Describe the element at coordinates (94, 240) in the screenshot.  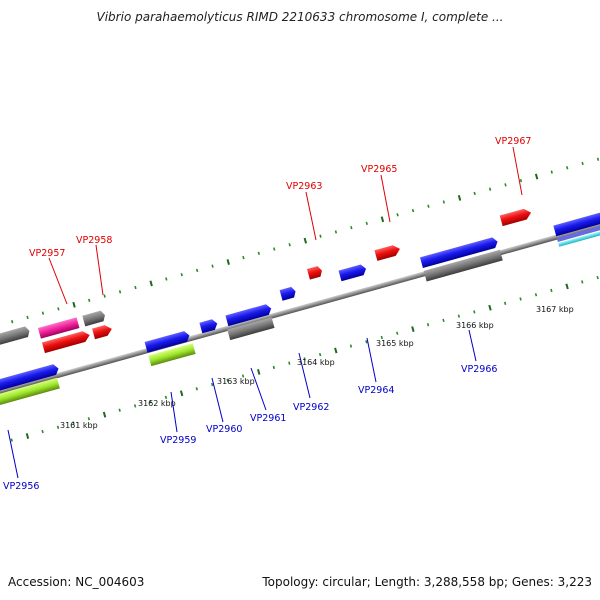
I see `gene-label-vp2958: VP2958` at that location.